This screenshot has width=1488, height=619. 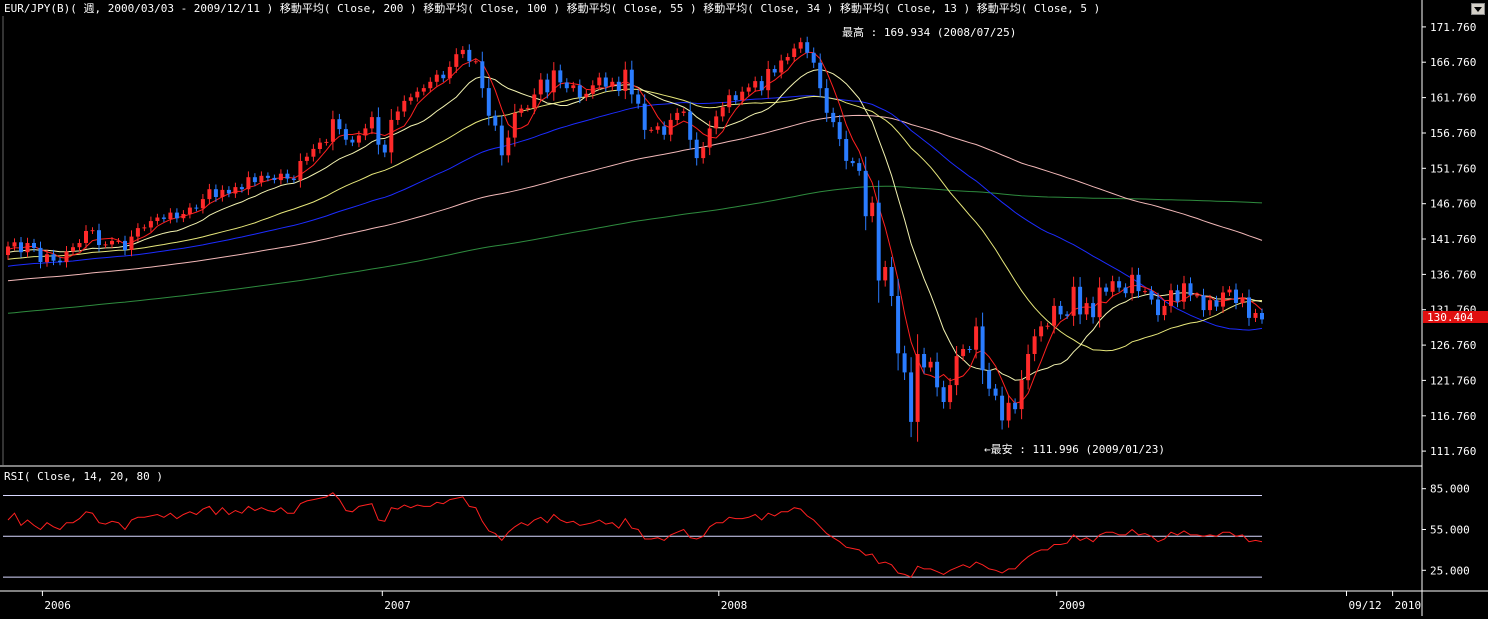 What do you see at coordinates (1453, 204) in the screenshot?
I see `price-tick-label: 146.760` at bounding box center [1453, 204].